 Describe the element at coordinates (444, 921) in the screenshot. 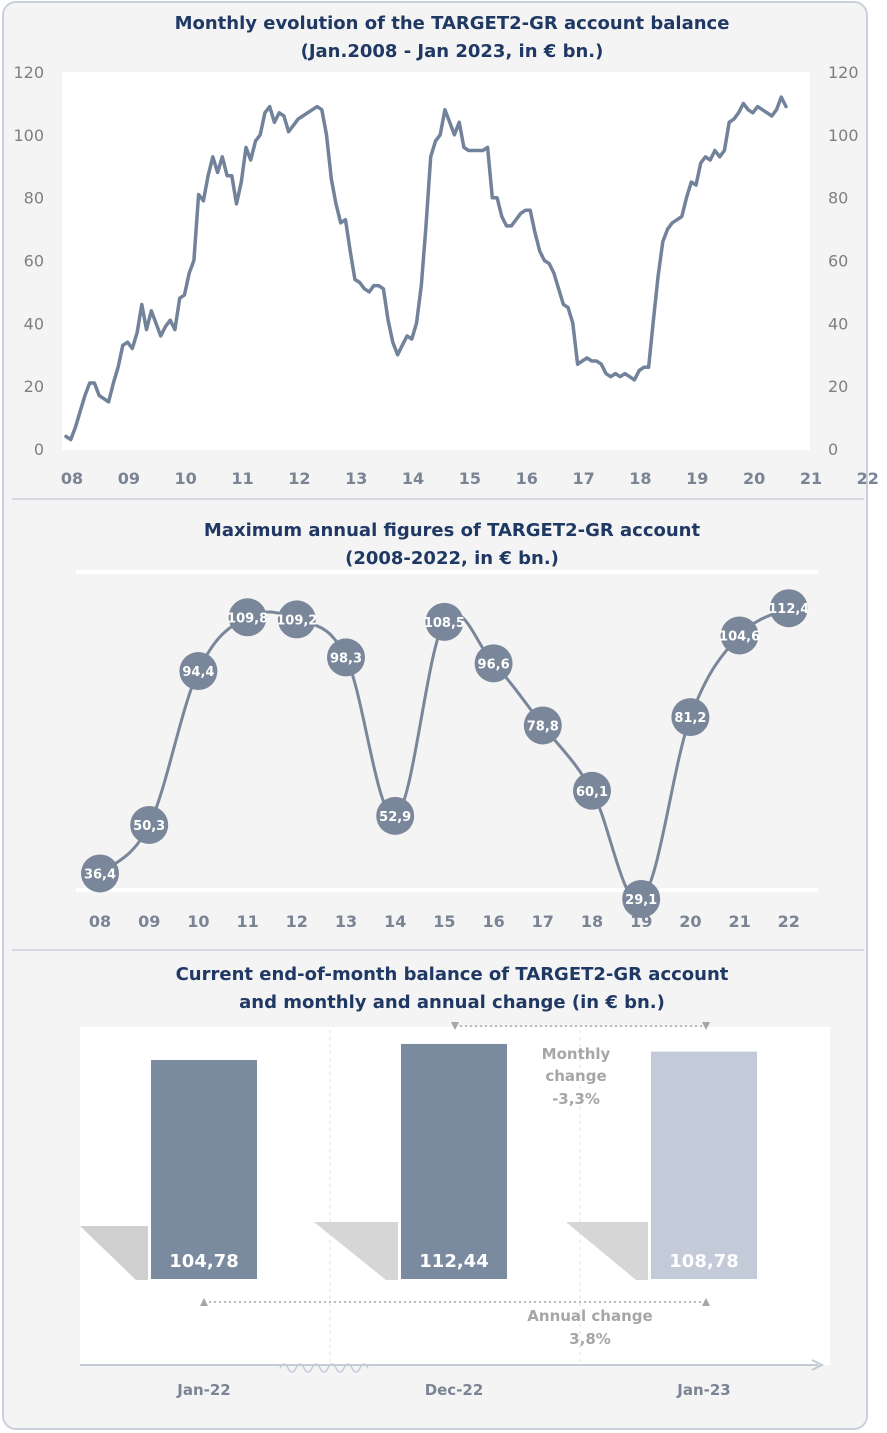

I see `chart2-x-axis: 08 09 10 11 12 13 14 15 16 17 18 19 20 21 22` at that location.